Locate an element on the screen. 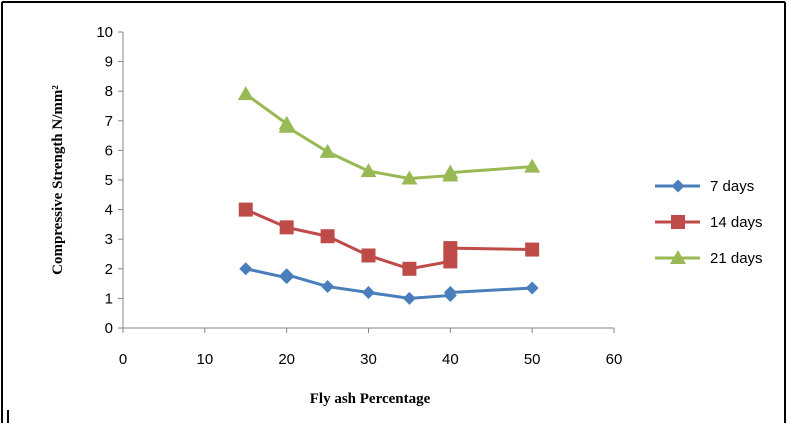 The image size is (787, 430). legend-marker-14-days is located at coordinates (678, 222).